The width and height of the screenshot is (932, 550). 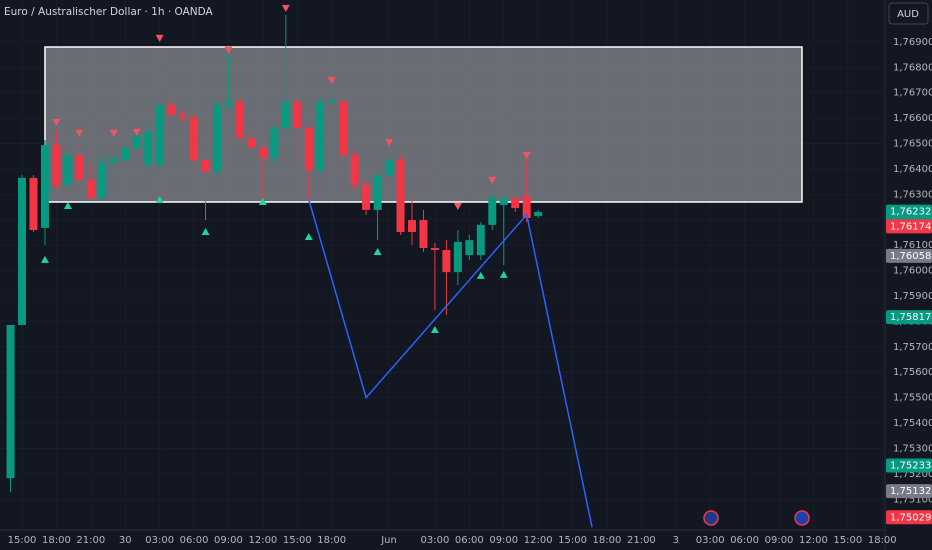 I want to click on x-tick-label: 30, so click(x=125, y=540).